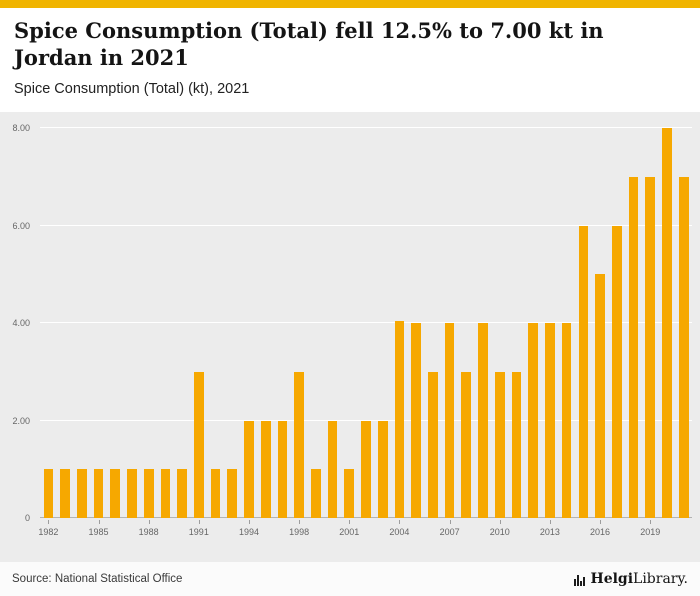  I want to click on y-tick-label: 2.00, so click(21, 420).